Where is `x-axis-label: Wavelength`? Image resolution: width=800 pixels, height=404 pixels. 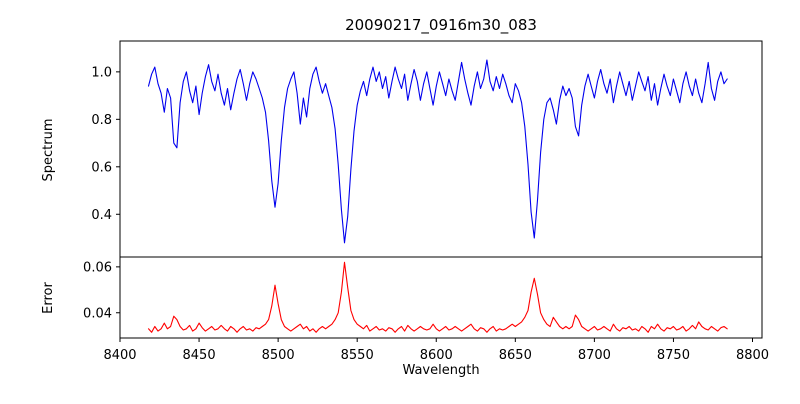 x-axis-label: Wavelength is located at coordinates (440, 370).